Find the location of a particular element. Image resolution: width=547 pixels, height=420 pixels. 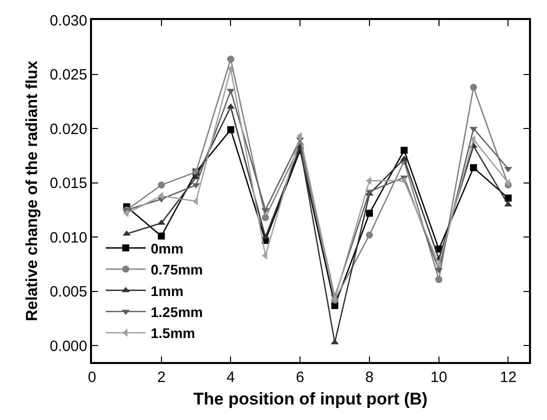

x-tick-label: 2 is located at coordinates (161, 377).